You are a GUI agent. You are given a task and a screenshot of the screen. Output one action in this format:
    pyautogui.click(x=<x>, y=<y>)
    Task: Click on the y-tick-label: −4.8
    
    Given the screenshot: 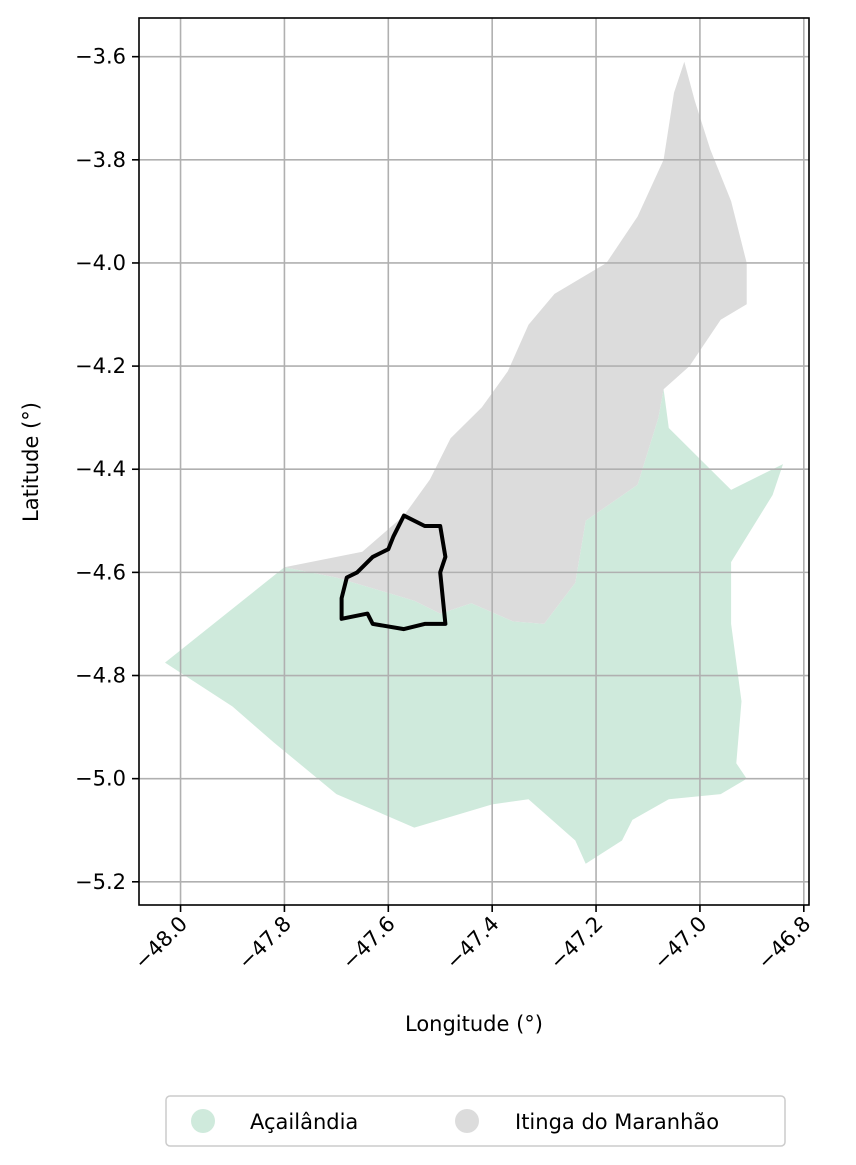 What is the action you would take?
    pyautogui.click(x=100, y=676)
    